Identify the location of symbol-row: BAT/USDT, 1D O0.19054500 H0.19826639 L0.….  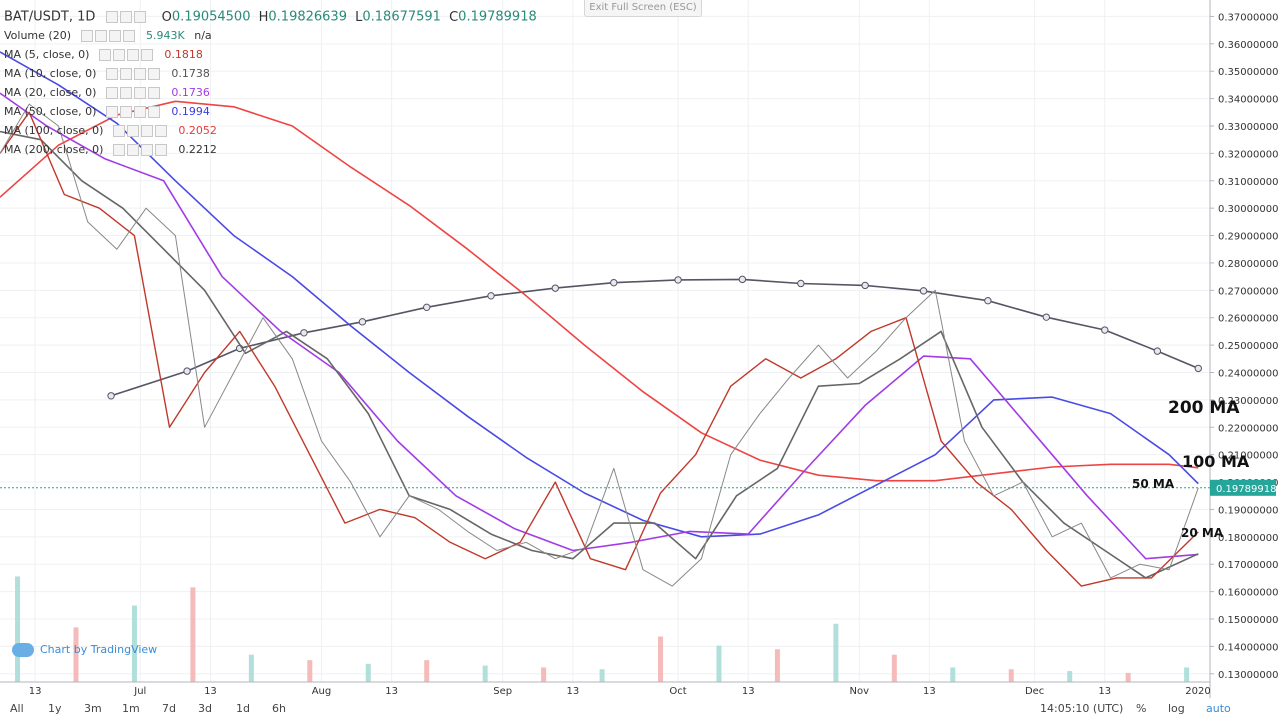
(270, 17).